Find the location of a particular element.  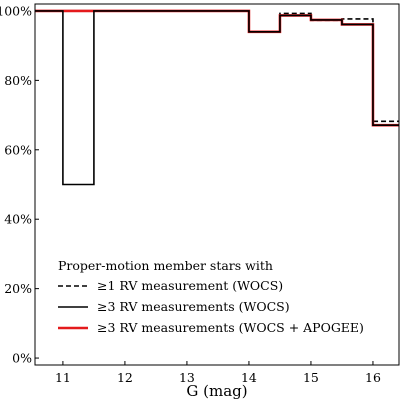

y-tick-label: 20% is located at coordinates (18, 288).